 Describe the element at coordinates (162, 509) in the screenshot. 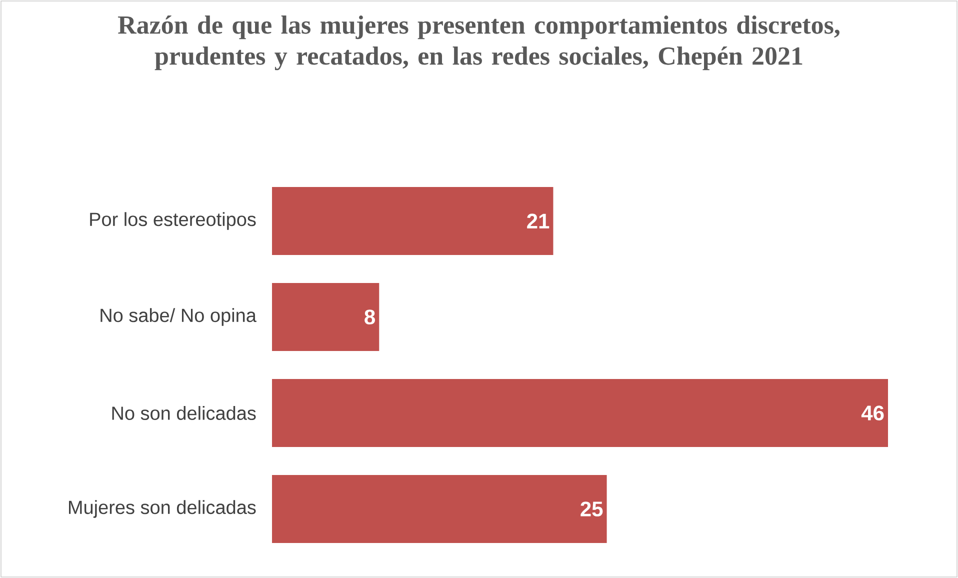

I see `y-tick-label: Mujeres son delicadas` at that location.